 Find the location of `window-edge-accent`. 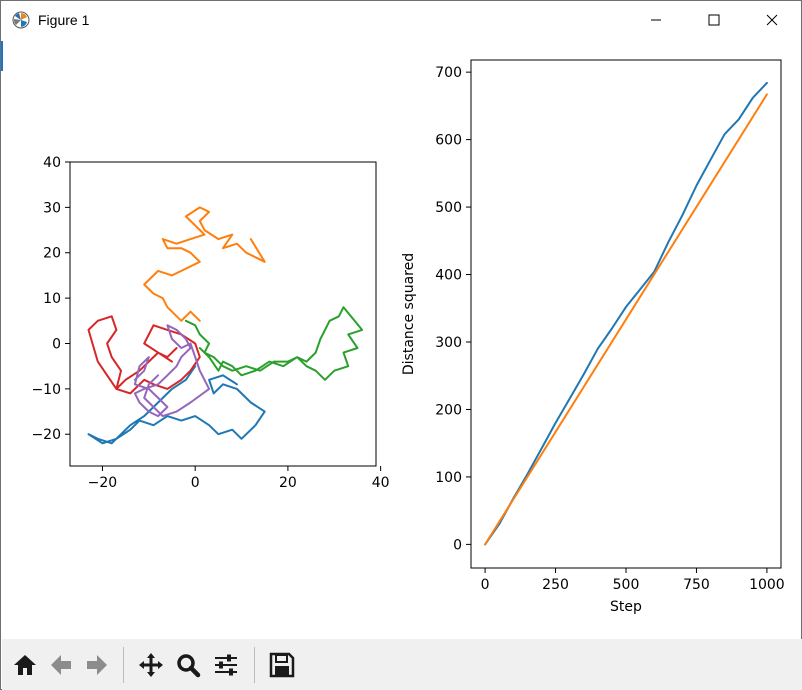

window-edge-accent is located at coordinates (2, 56).